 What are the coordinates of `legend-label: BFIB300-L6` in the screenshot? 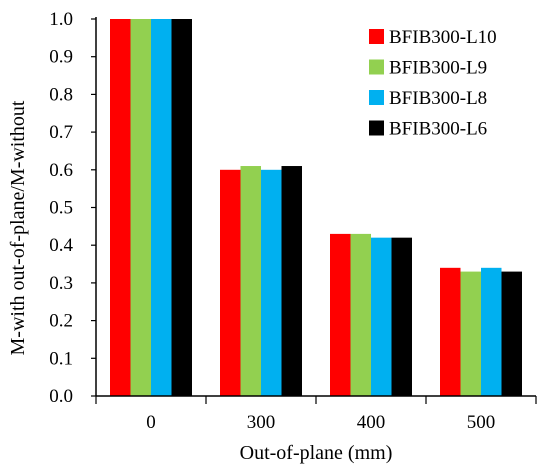 It's located at (438, 129).